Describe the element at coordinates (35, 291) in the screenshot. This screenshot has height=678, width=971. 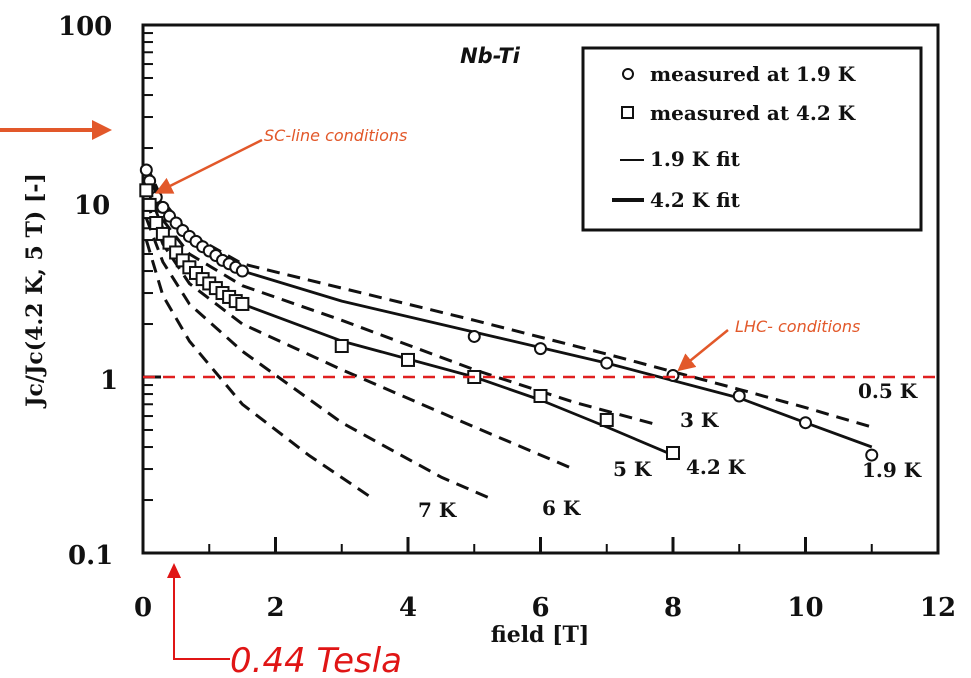
I see `y-axis-label: Jc/Jc(4.2 K, 5 T) [-]` at that location.